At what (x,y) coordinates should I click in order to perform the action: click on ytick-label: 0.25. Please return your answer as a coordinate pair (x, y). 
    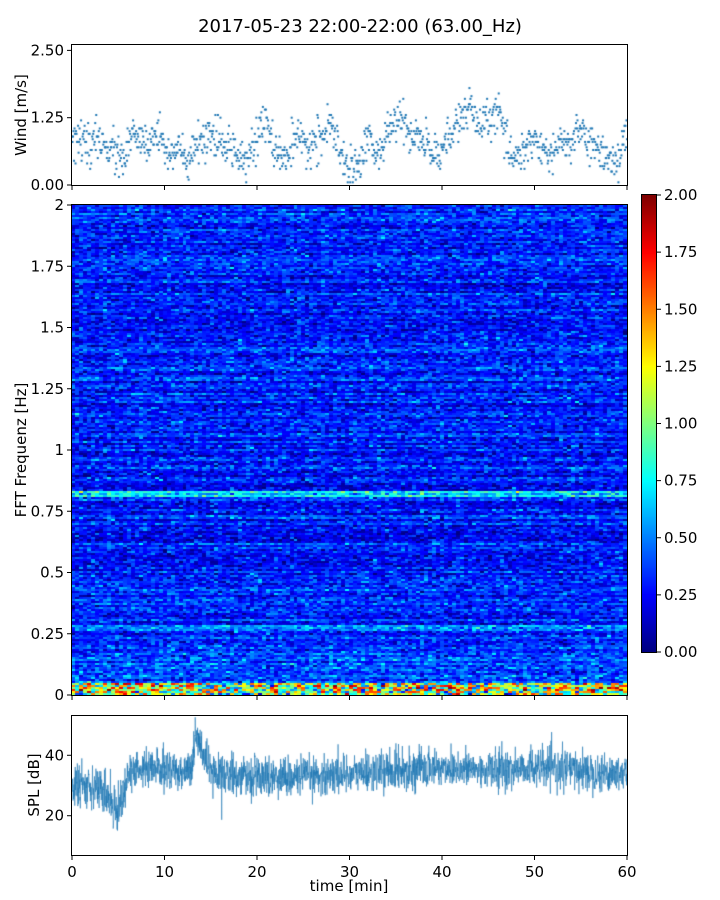
    Looking at the image, I should click on (47, 634).